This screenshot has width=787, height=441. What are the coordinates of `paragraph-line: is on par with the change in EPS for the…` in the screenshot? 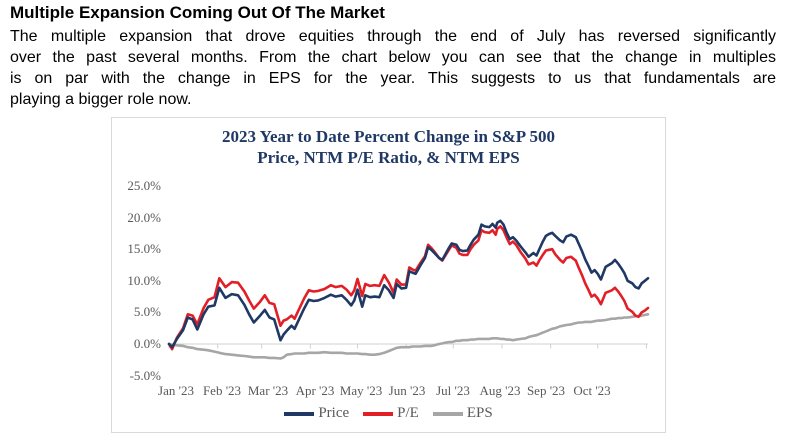 It's located at (393, 78).